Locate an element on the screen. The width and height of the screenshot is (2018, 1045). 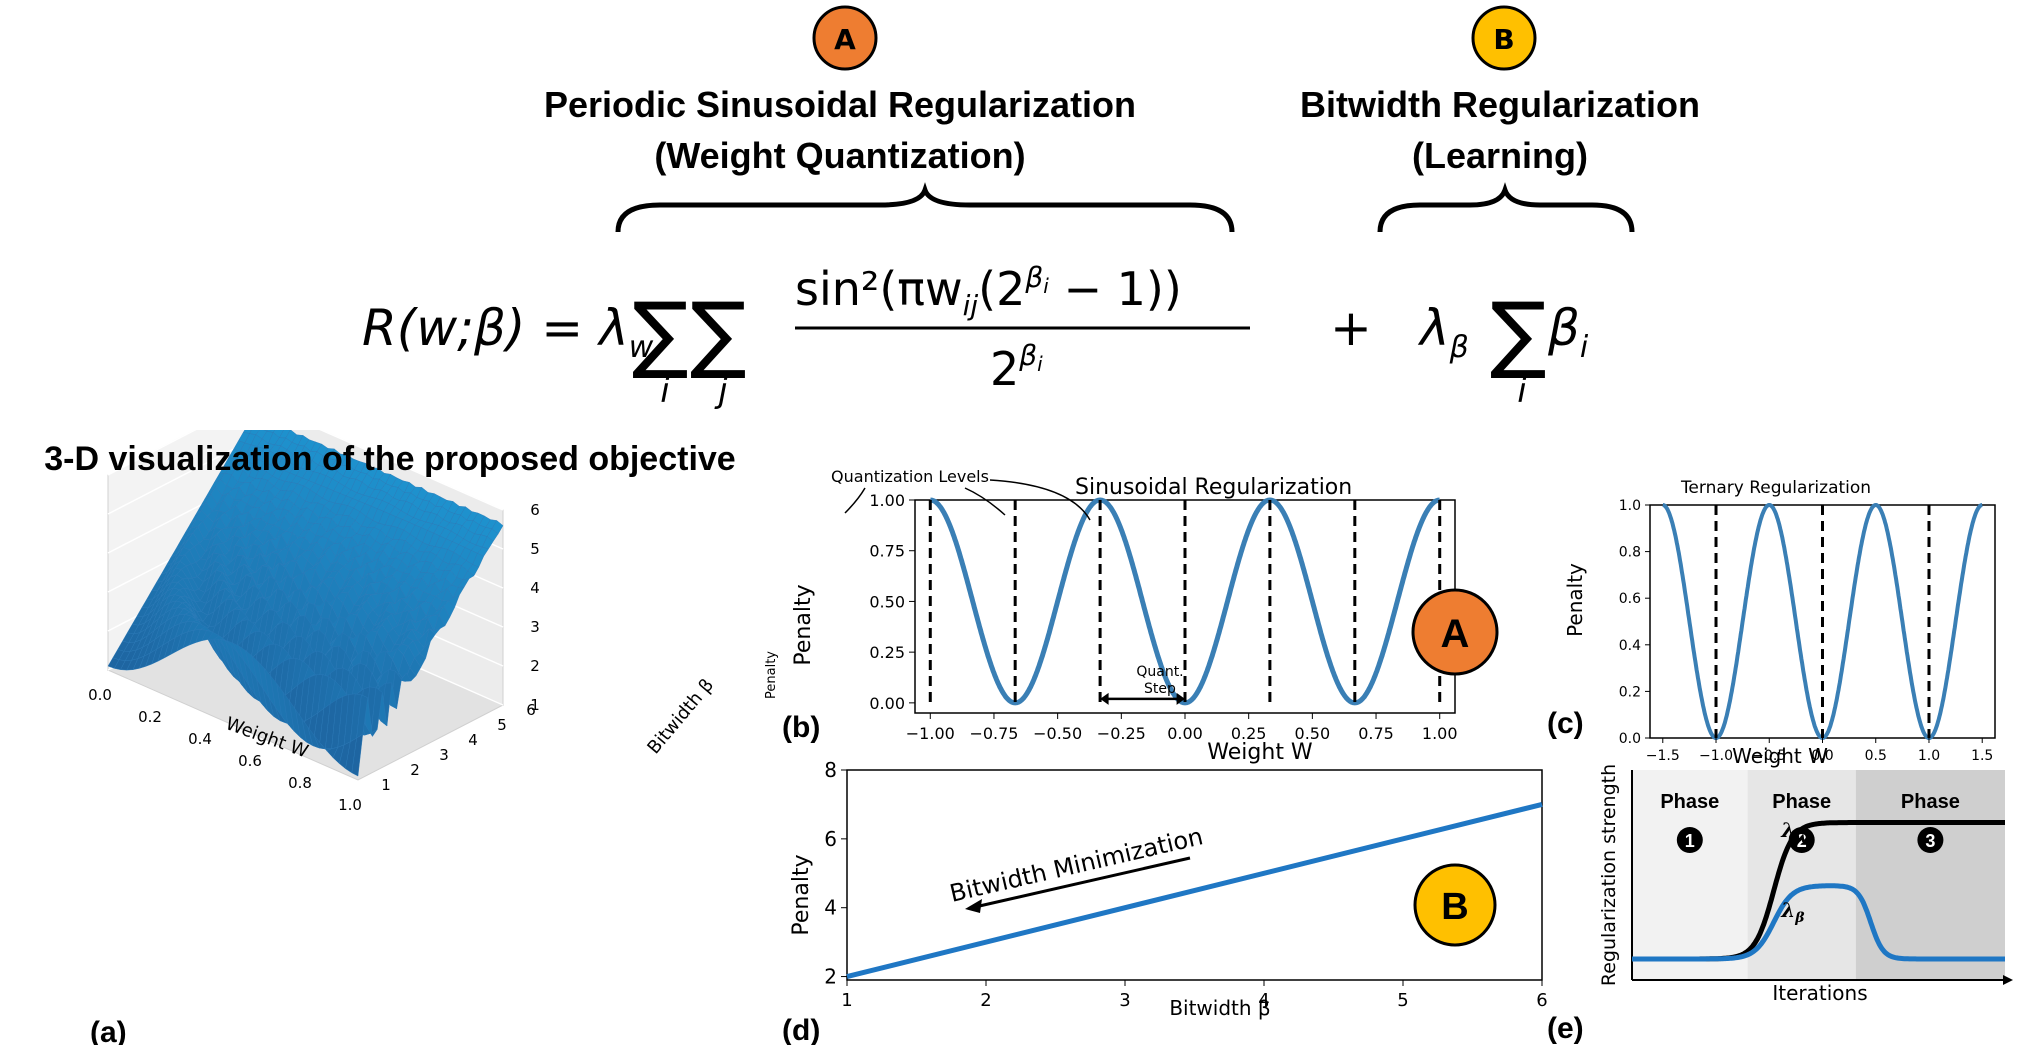
chart-d-badge: B is located at coordinates (1455, 905).